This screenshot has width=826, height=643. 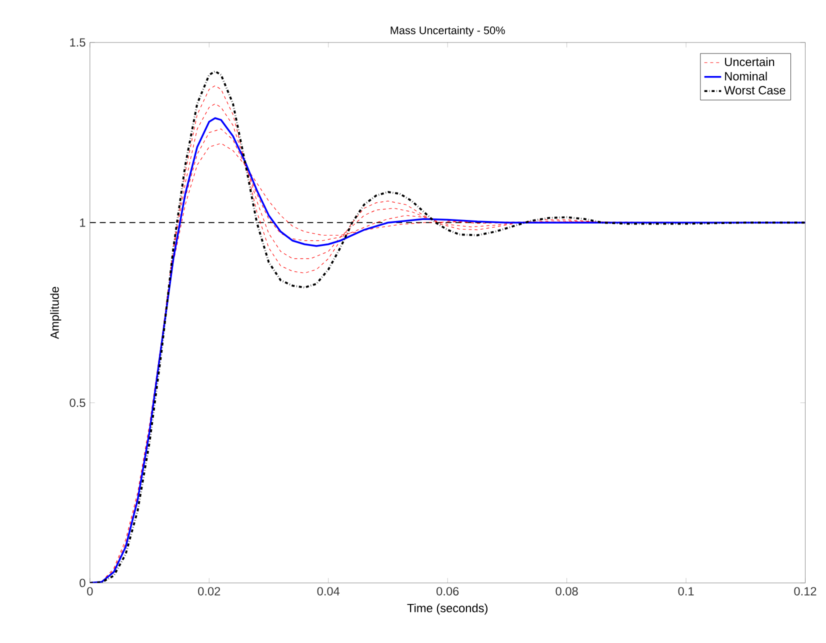 What do you see at coordinates (805, 591) in the screenshot?
I see `x-tick-label: 0.12` at bounding box center [805, 591].